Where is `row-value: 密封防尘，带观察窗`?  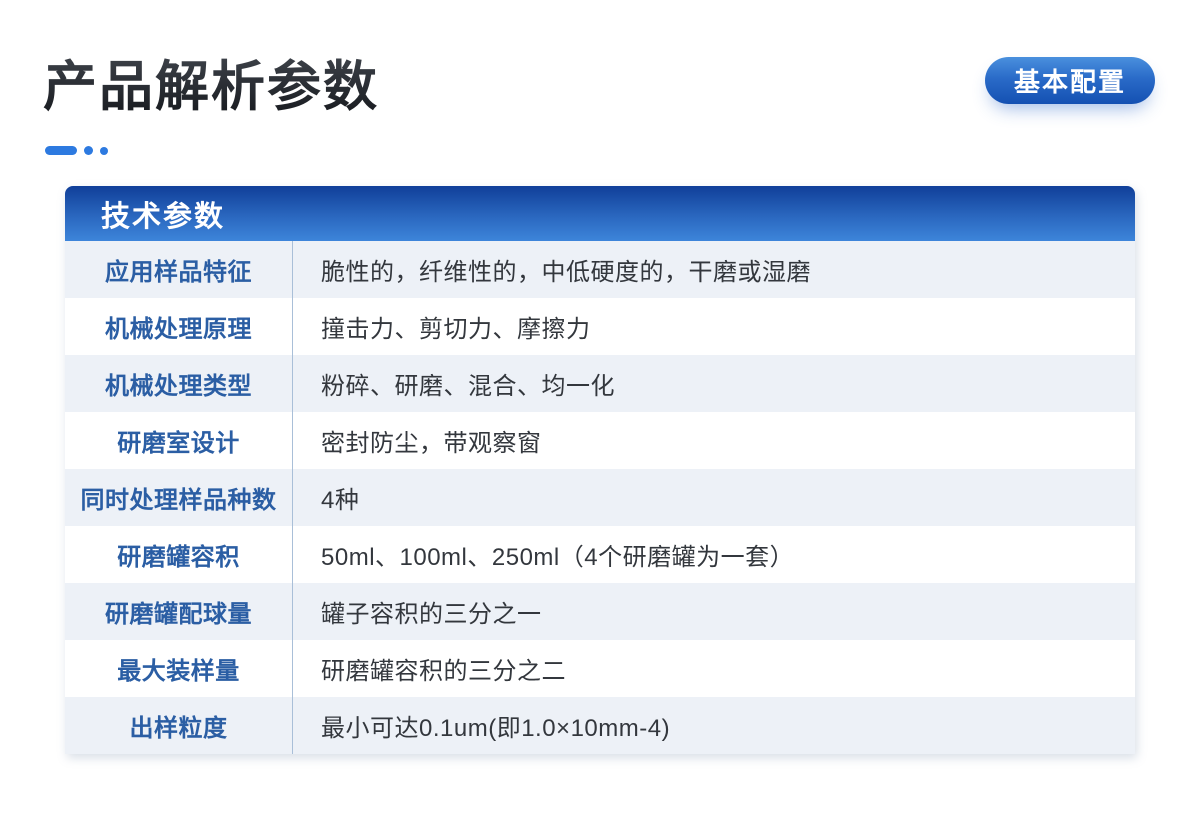 row-value: 密封防尘，带观察窗 is located at coordinates (431, 443).